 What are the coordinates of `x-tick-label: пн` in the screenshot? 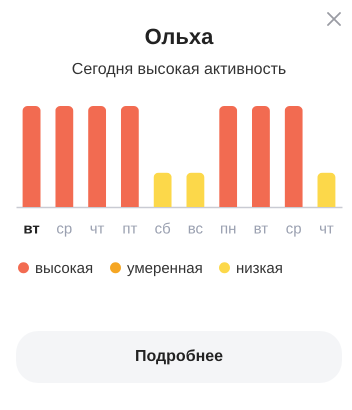 It's located at (228, 229).